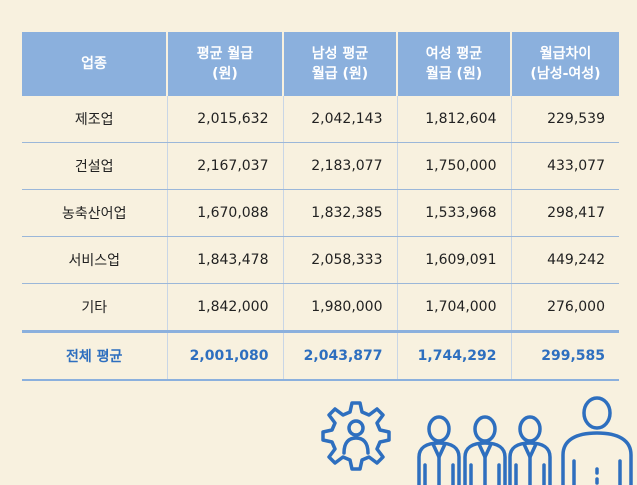 This screenshot has width=637, height=485. I want to click on female-wage-cell: 1,704,000, so click(453, 307).